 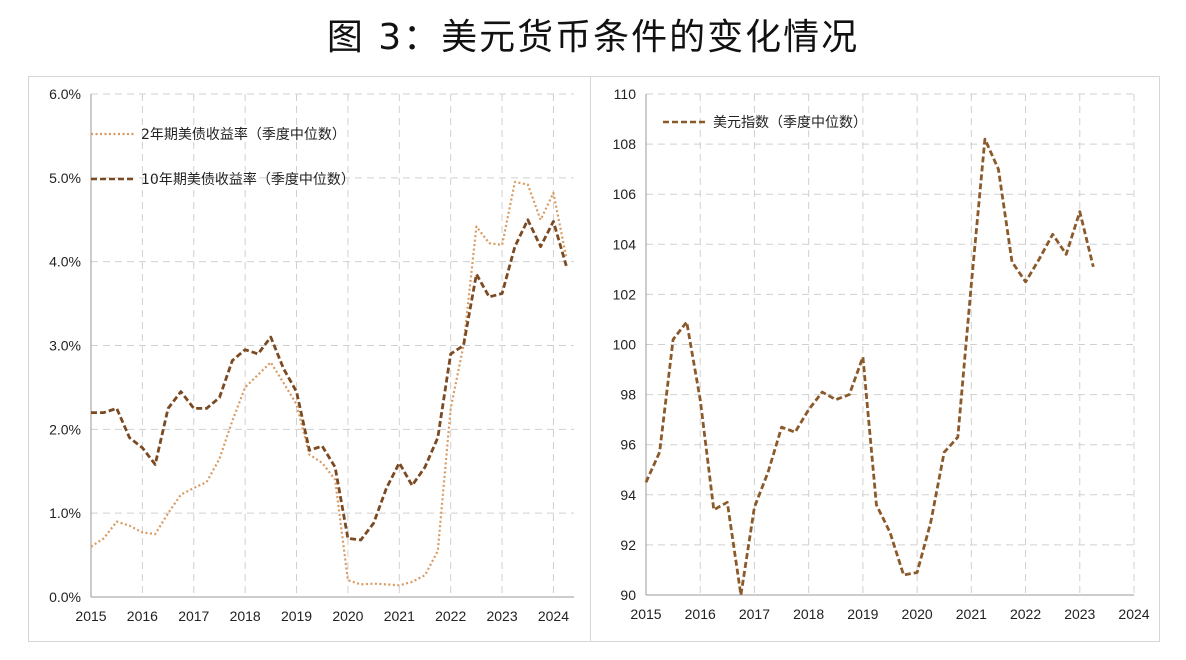 What do you see at coordinates (65, 262) in the screenshot?
I see `y-tick-label: 4.0%` at bounding box center [65, 262].